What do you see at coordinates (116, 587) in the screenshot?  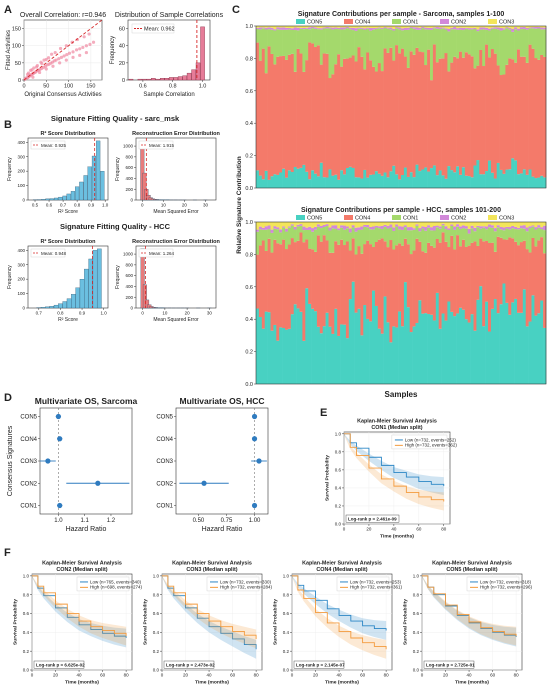 I see `km-con2-legend-high: High (n=698, events=274)` at bounding box center [116, 587].